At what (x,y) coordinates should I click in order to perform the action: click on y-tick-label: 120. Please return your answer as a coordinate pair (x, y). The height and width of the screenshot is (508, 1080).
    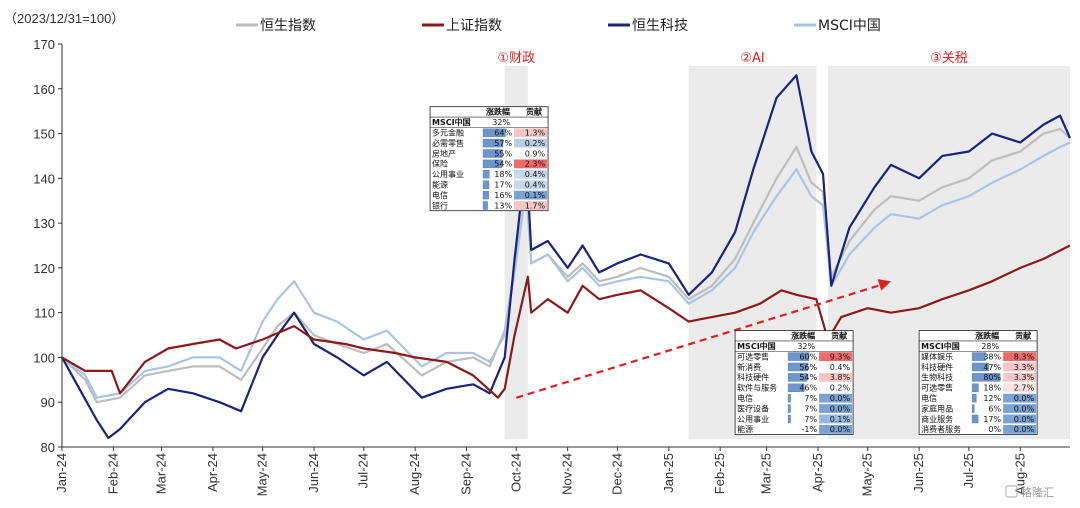
    Looking at the image, I should click on (44, 268).